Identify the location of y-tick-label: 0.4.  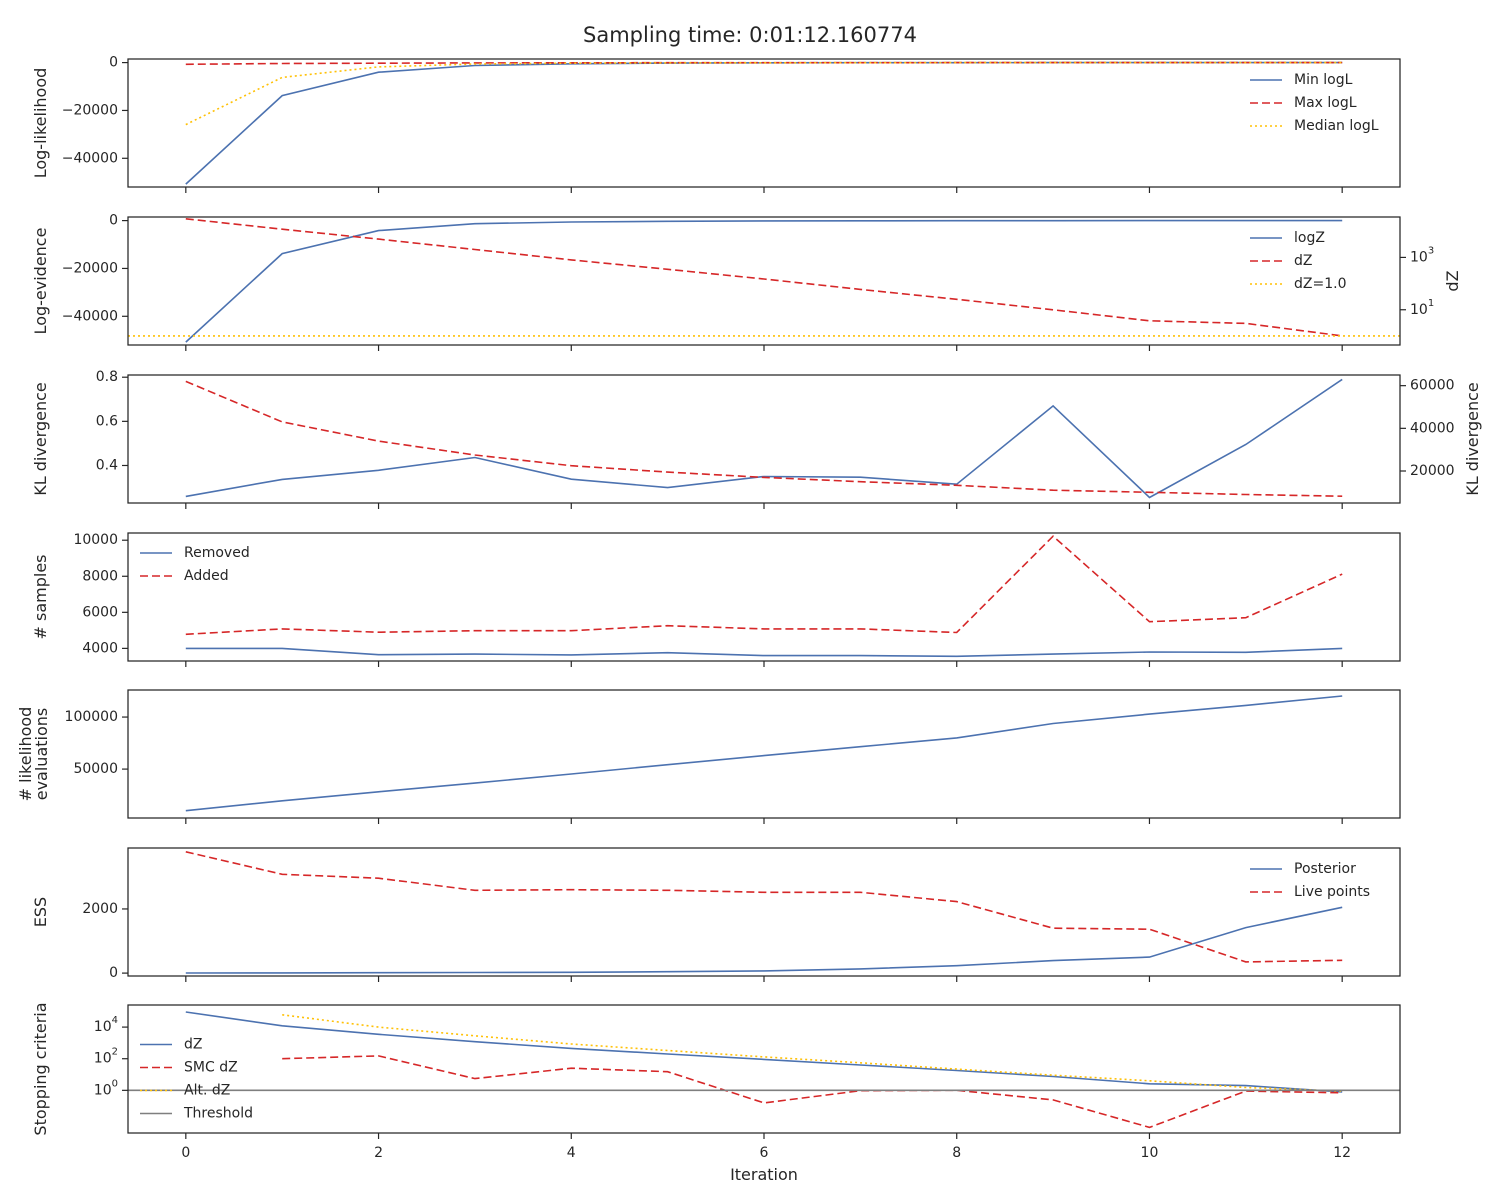
(107, 465).